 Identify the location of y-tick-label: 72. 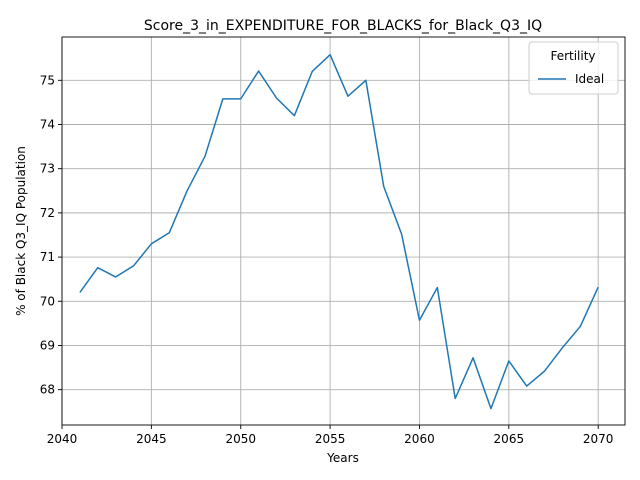
(47, 213).